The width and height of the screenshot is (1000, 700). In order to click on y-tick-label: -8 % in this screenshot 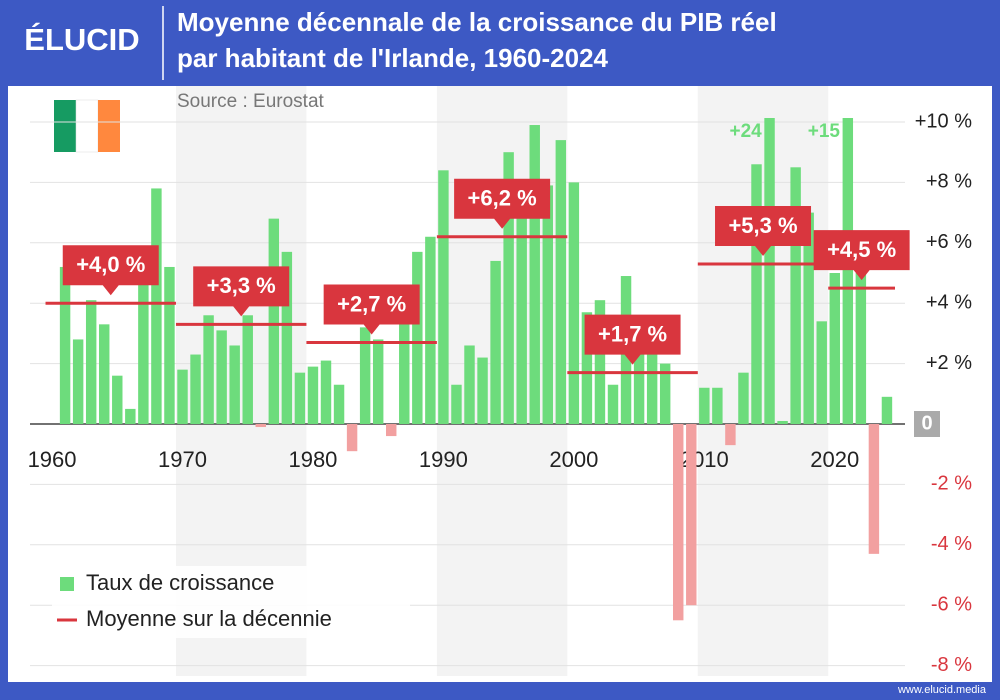, I will do `click(951, 665)`.